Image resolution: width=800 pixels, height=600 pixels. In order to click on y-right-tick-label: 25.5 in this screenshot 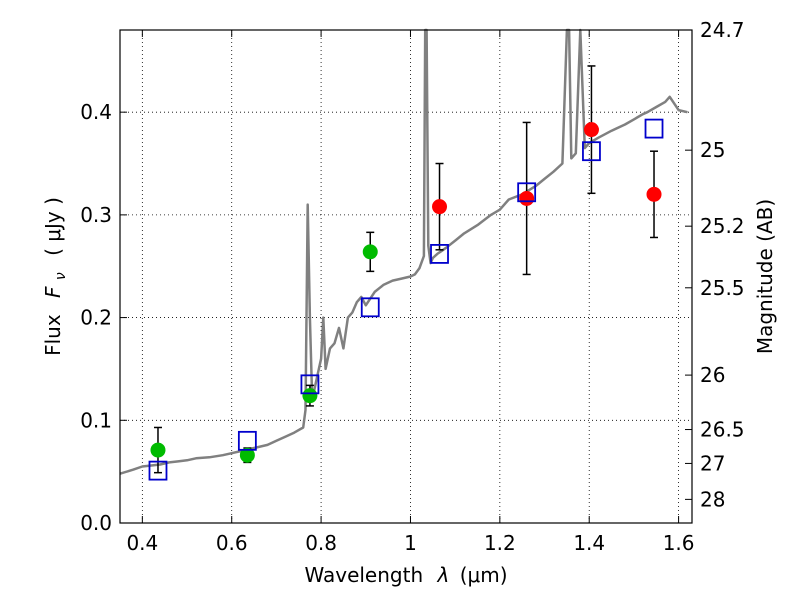, I will do `click(722, 288)`.